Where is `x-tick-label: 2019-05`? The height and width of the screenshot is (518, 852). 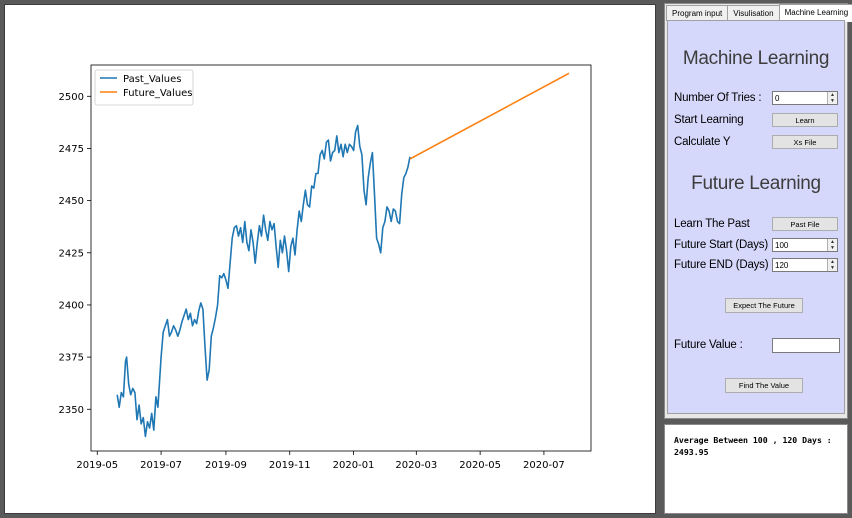
x-tick-label: 2019-05 is located at coordinates (97, 465).